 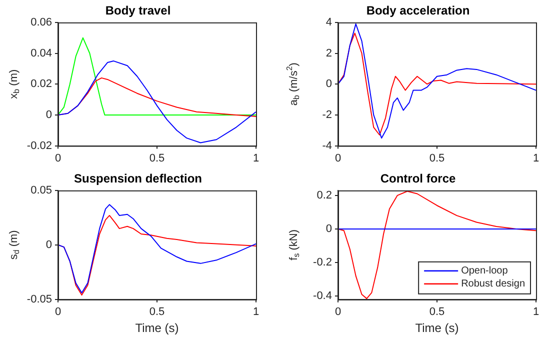 I want to click on chart-title: Control force, so click(x=418, y=179).